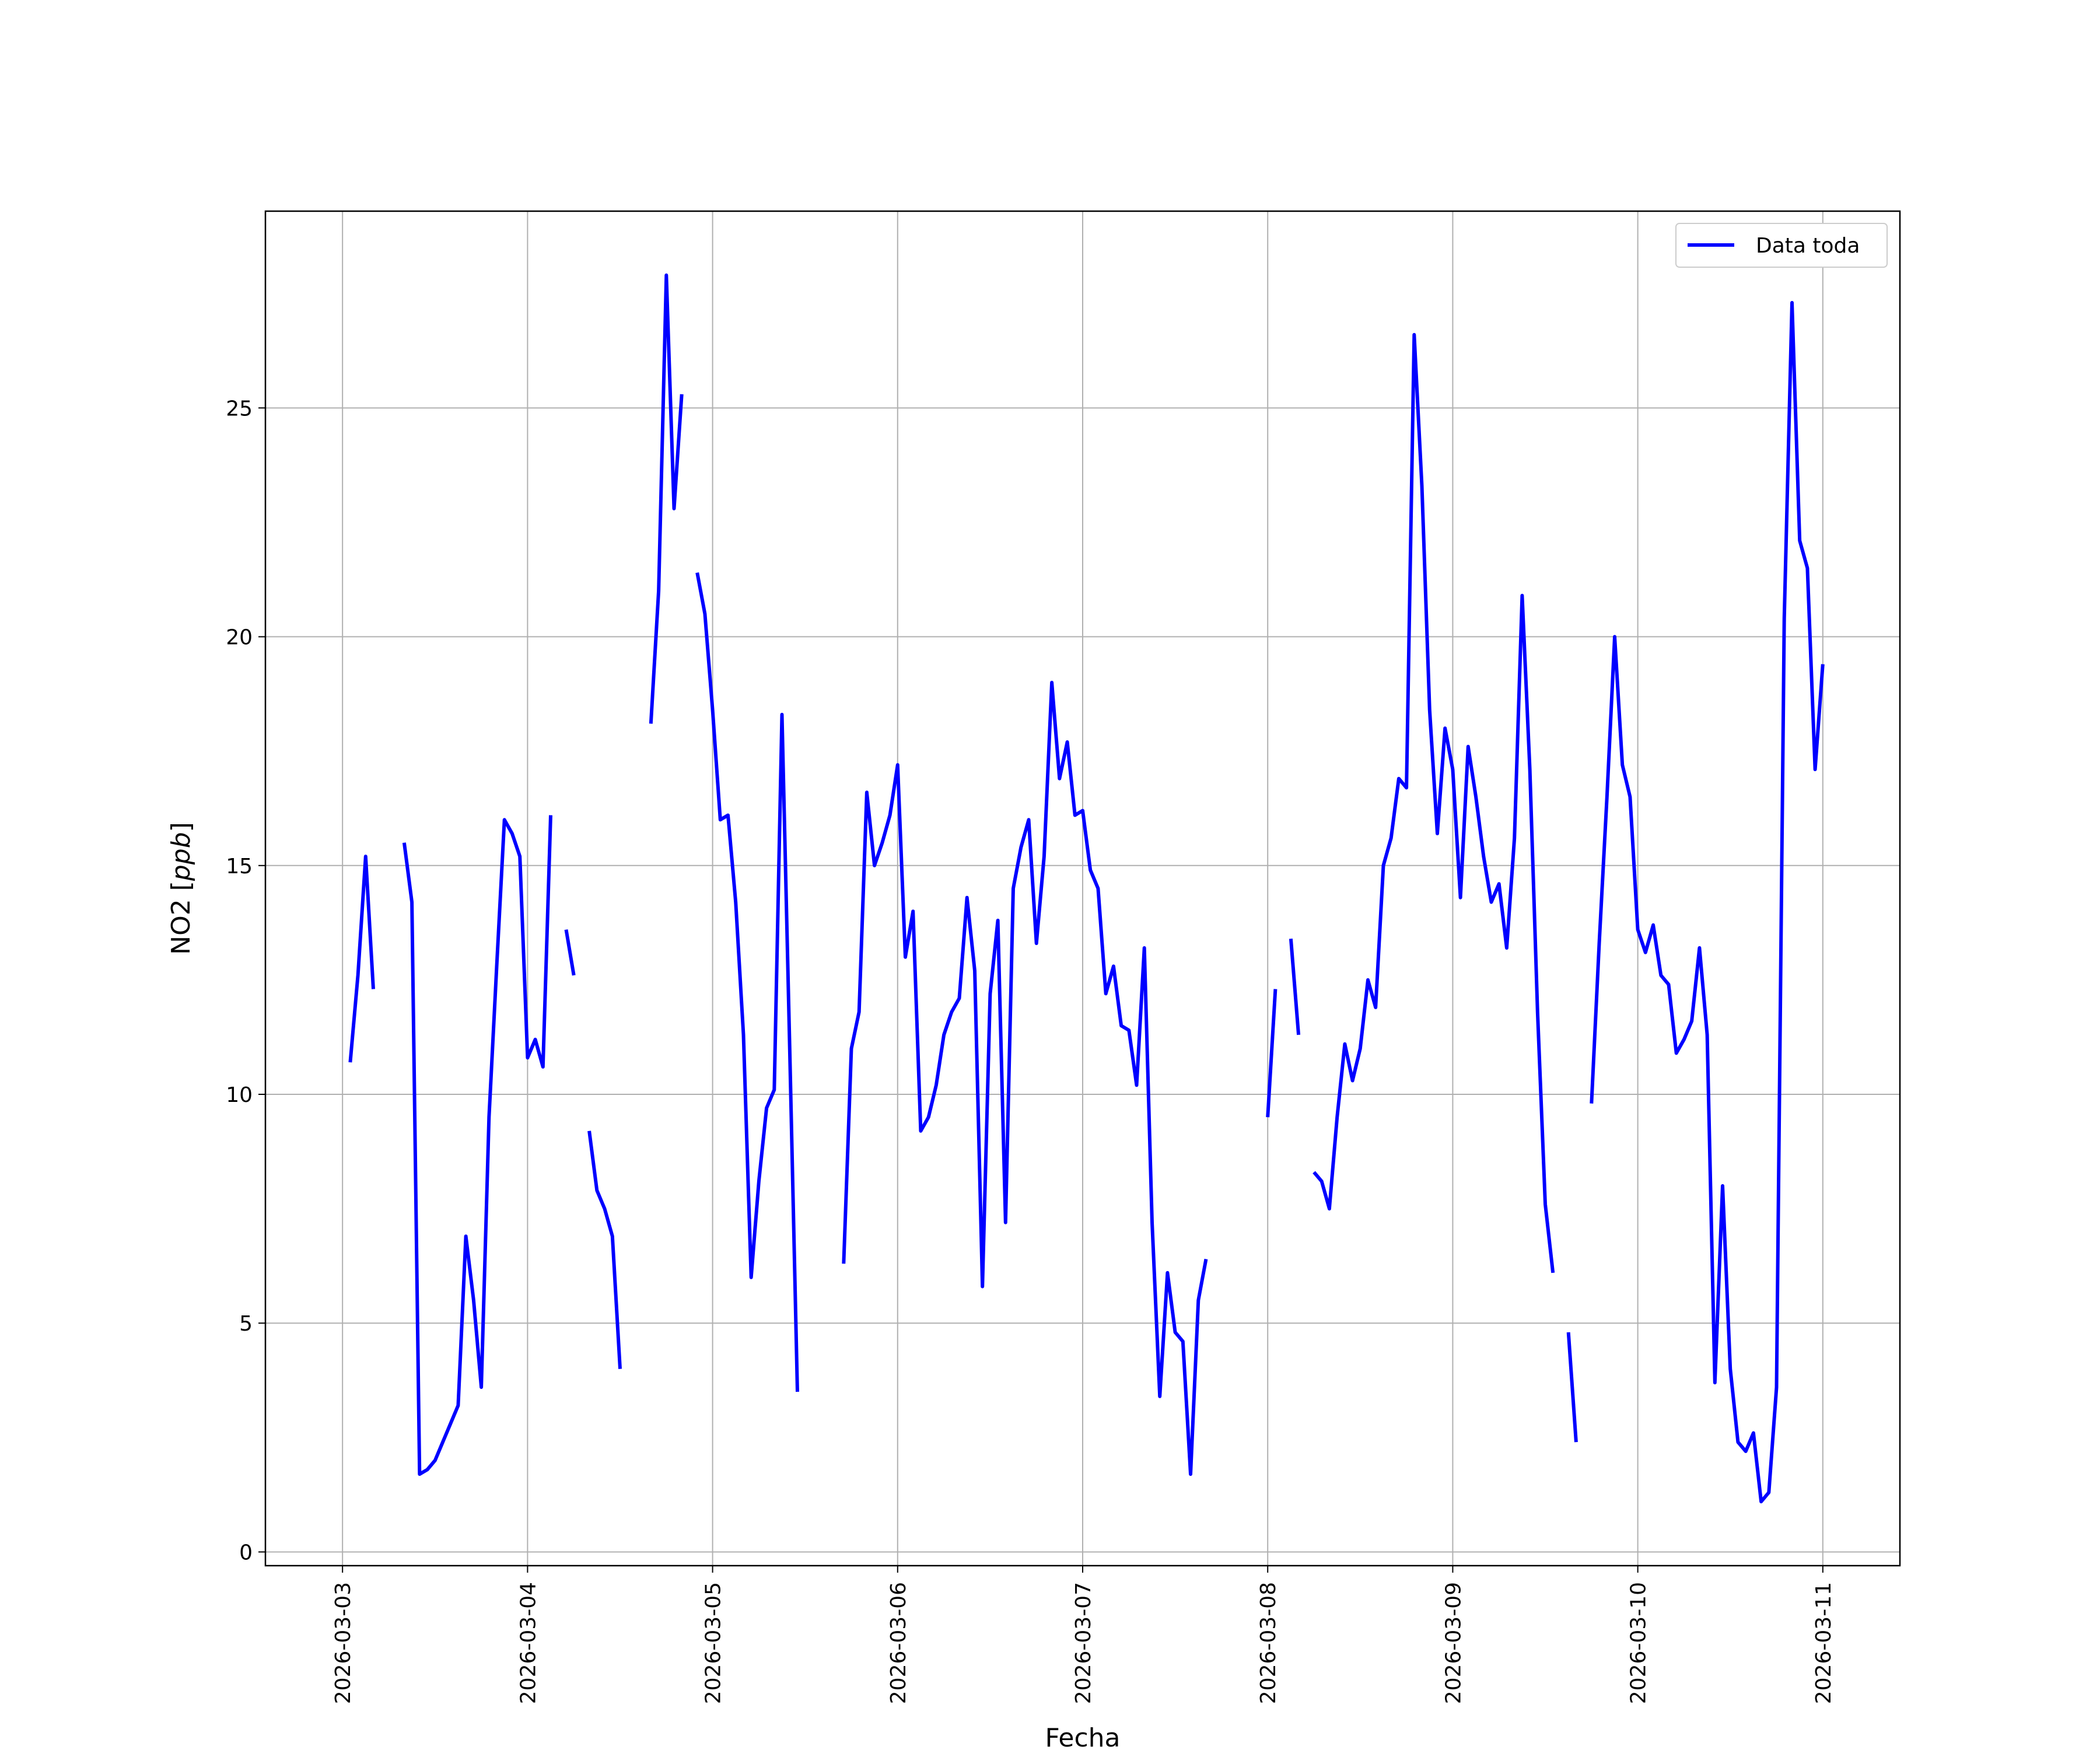 This screenshot has height=1750, width=2100. Describe the element at coordinates (1268, 1643) in the screenshot. I see `x-tick-label: 2026-03-08` at that location.